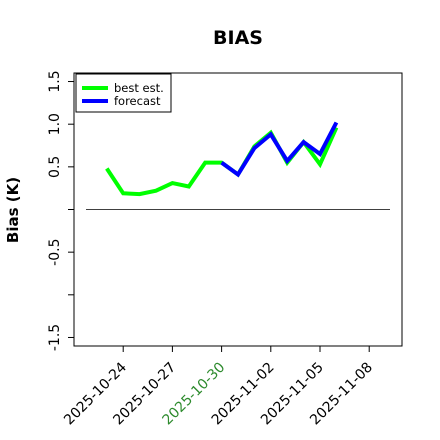 This screenshot has height=440, width=440. Describe the element at coordinates (238, 38) in the screenshot. I see `chart-title: BIAS` at that location.